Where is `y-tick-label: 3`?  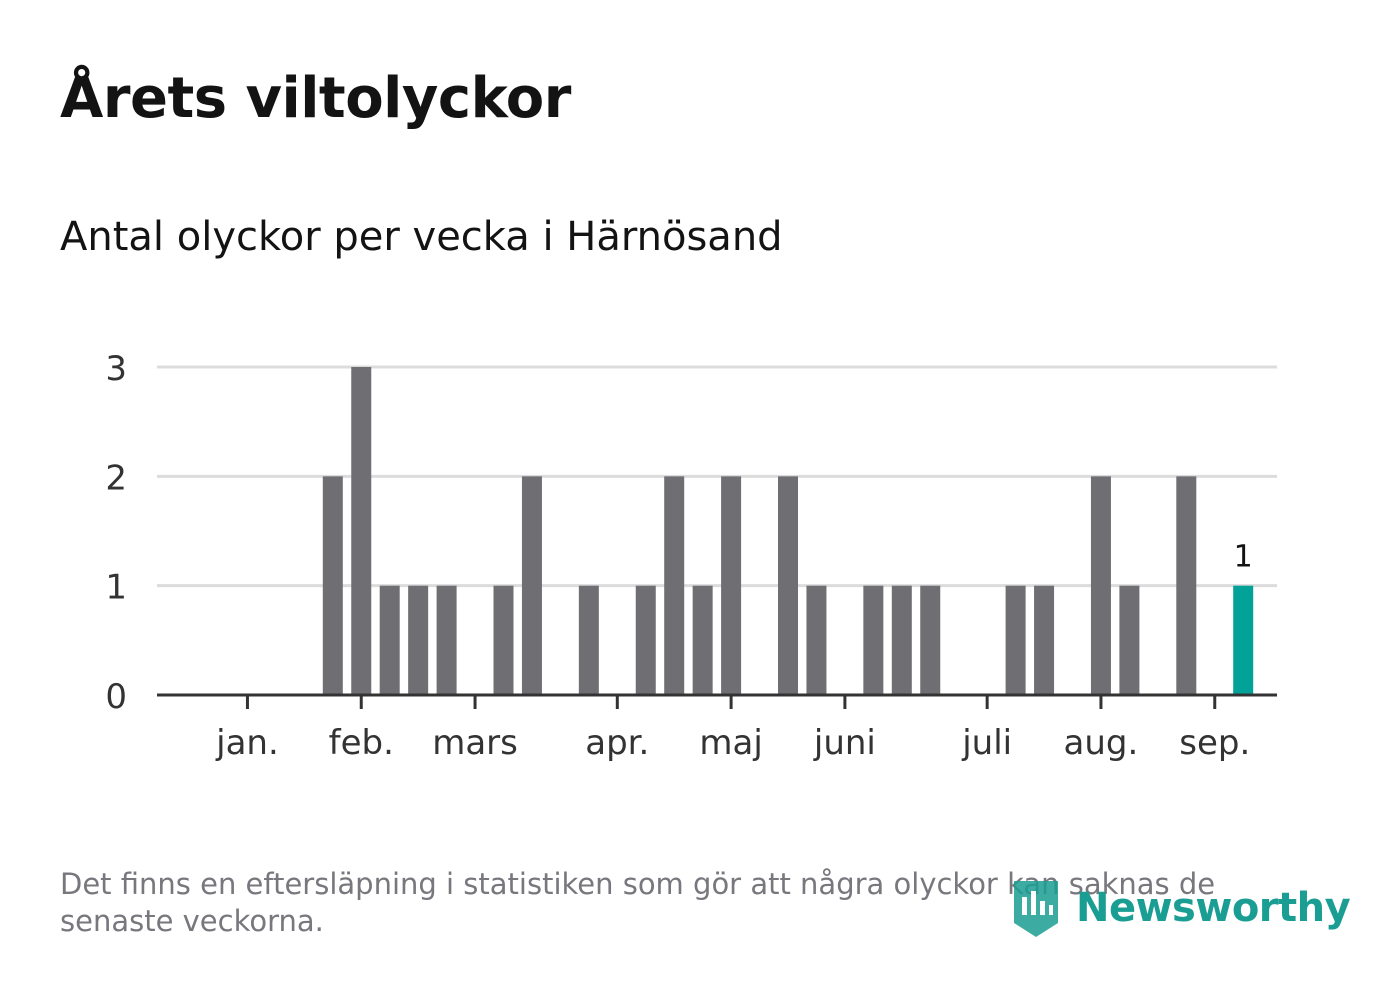
y-tick-label: 3 is located at coordinates (116, 369).